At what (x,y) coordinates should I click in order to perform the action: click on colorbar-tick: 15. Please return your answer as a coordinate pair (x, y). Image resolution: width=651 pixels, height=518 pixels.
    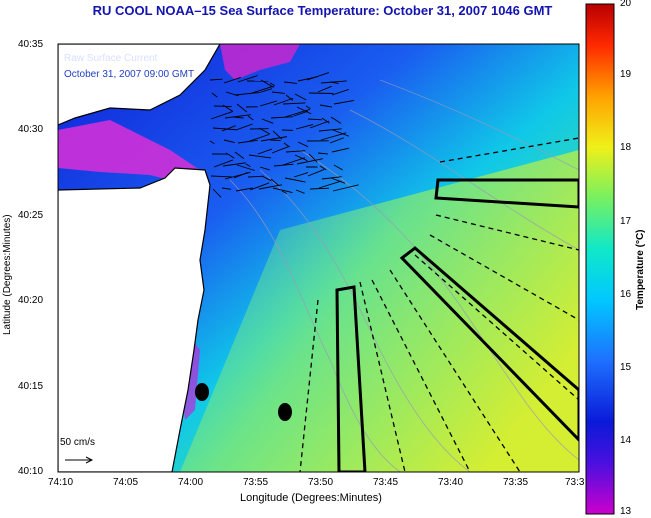
    Looking at the image, I should click on (626, 367).